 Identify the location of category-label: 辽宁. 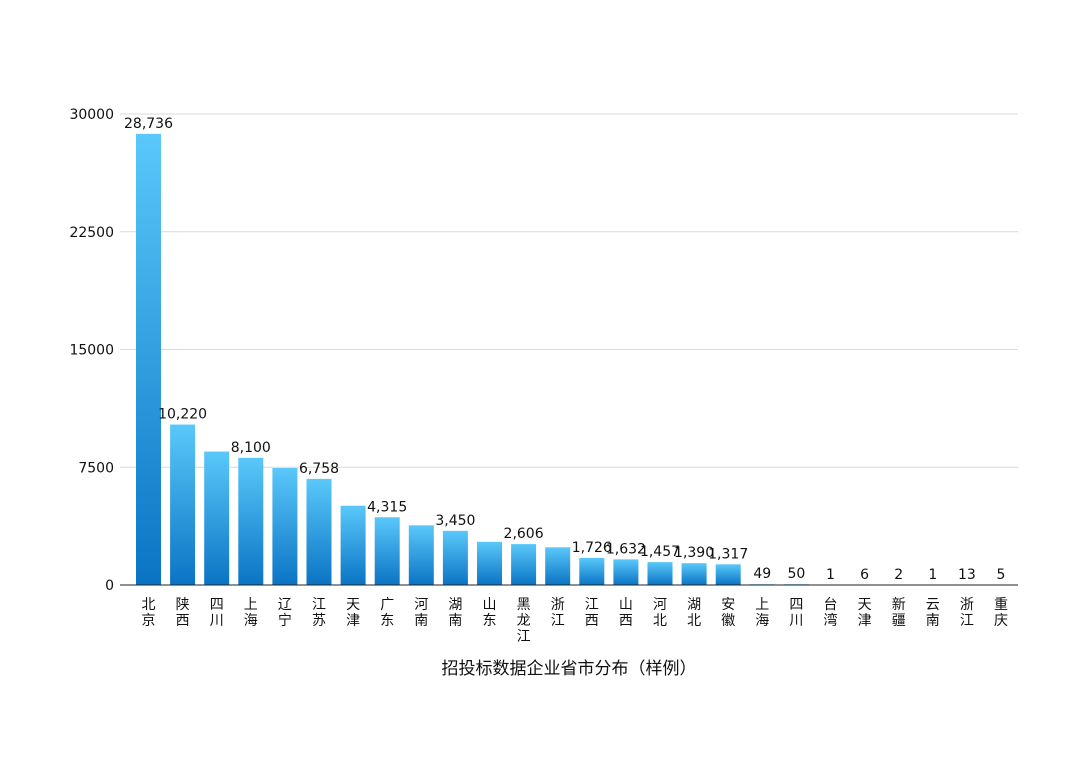
(285, 613).